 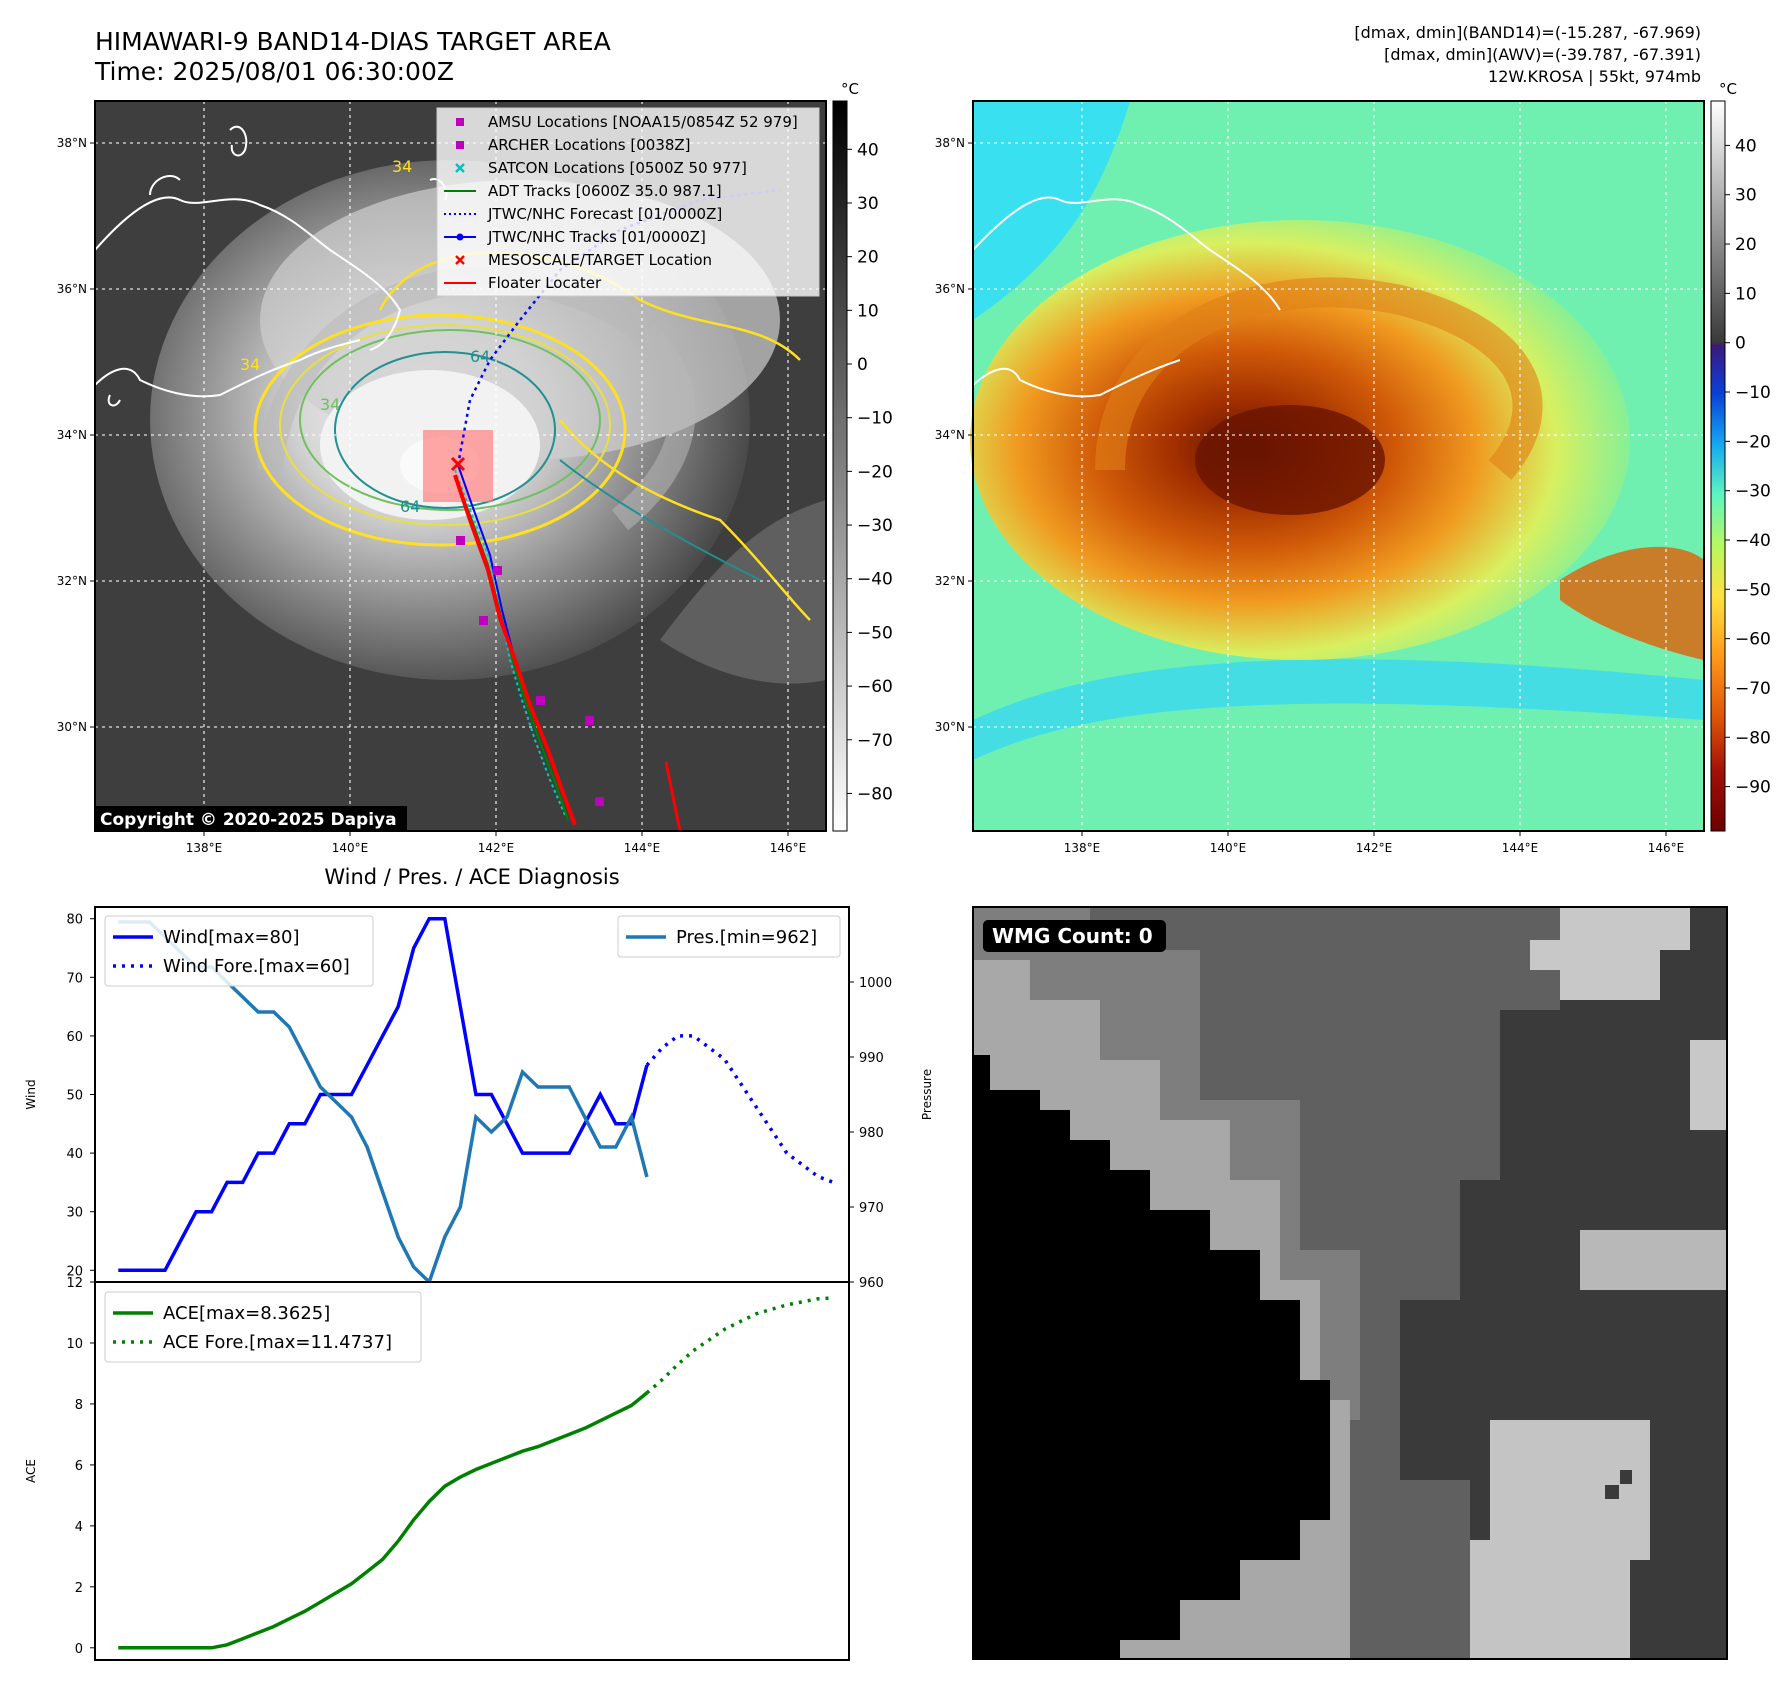 I want to click on legend-label: JTWC/NHC Tracks [01/0000Z], so click(x=596, y=237).